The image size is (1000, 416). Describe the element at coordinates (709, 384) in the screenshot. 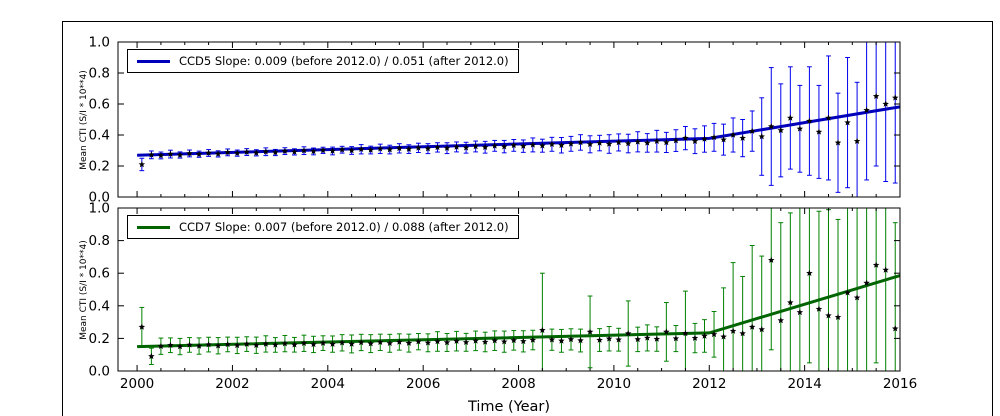

I see `x-tick-label: 2012` at that location.